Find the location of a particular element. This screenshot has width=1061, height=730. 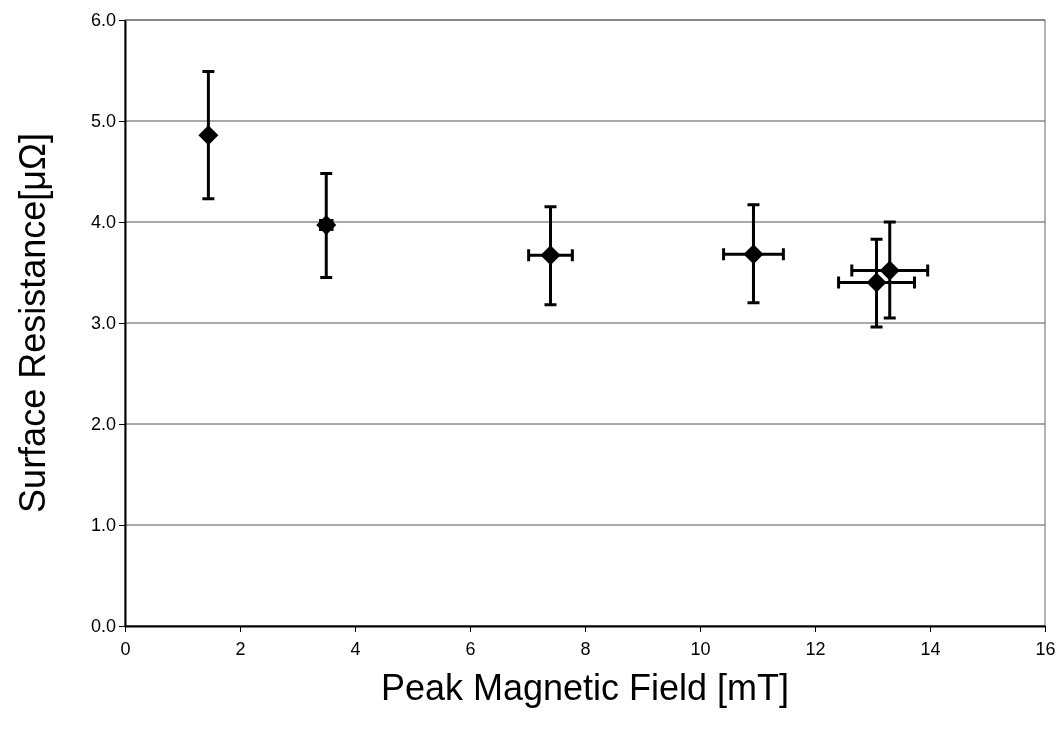

x-tick-label: 2 is located at coordinates (240, 648).